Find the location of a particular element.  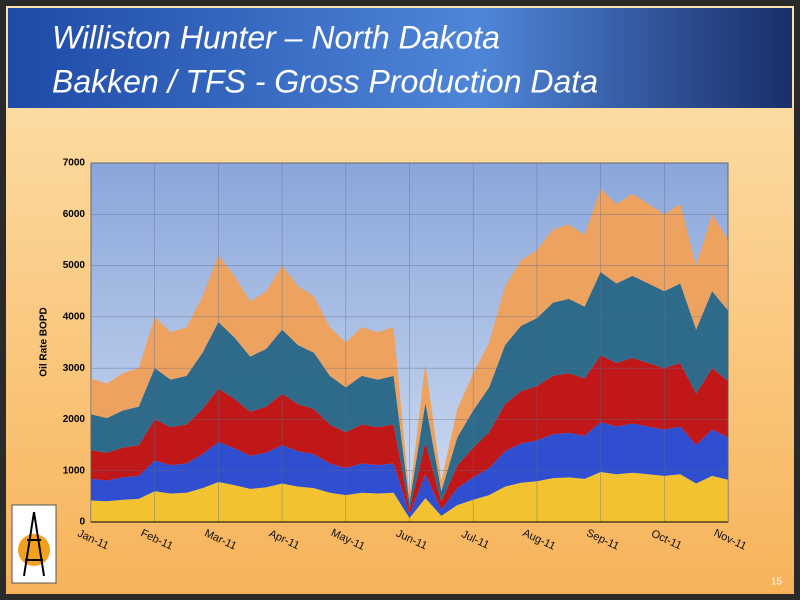

y-tick-label: 4000 is located at coordinates (74, 316).